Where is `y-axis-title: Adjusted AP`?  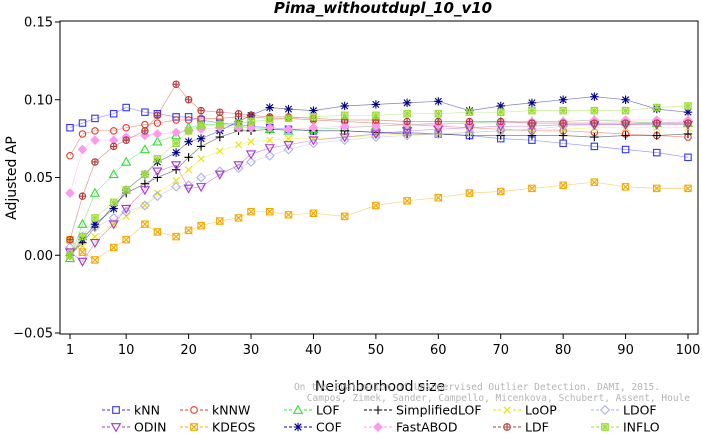 y-axis-title: Adjusted AP is located at coordinates (12, 178).